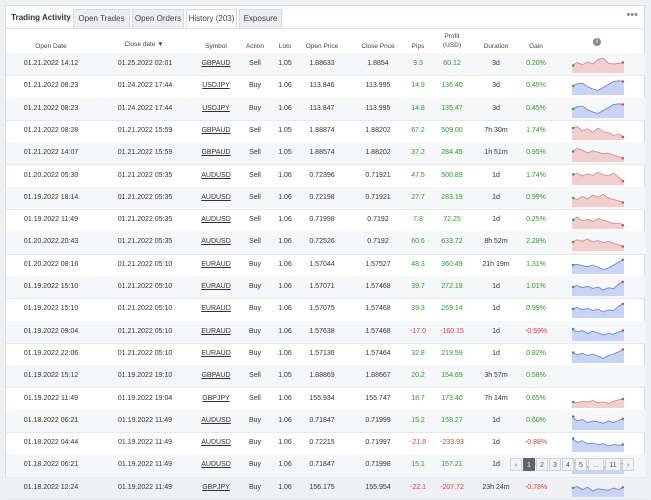 The image size is (651, 500). What do you see at coordinates (51, 130) in the screenshot?
I see `open-date-cell: 01.21.2022 08:28` at bounding box center [51, 130].